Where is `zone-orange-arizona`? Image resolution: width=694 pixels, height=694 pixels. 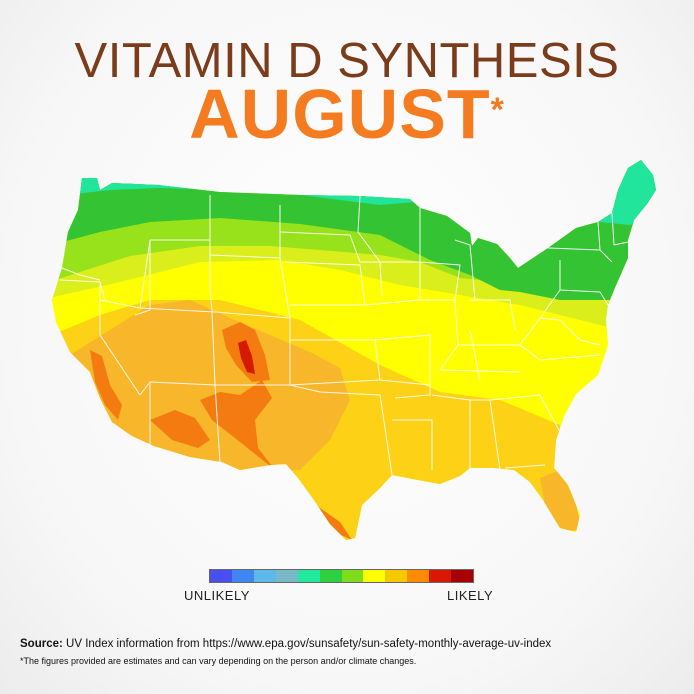
zone-orange-arizona is located at coordinates (180, 429).